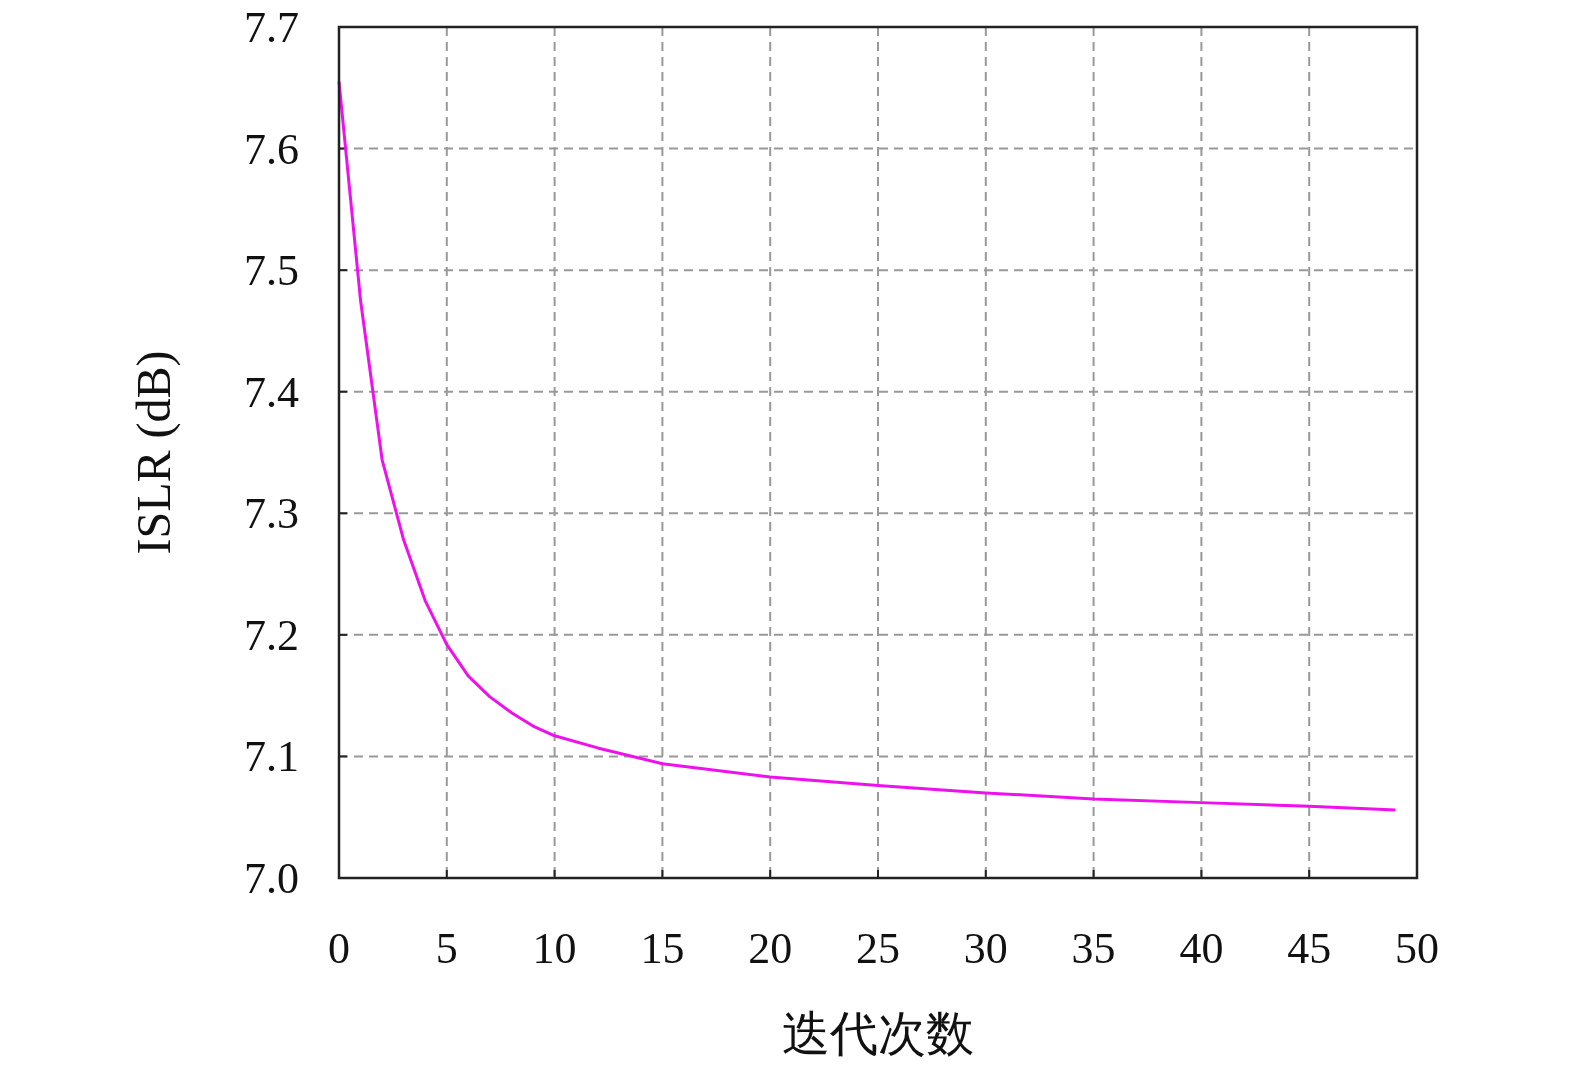 The height and width of the screenshot is (1066, 1575). What do you see at coordinates (985, 948) in the screenshot?
I see `x-tick-label: 30` at bounding box center [985, 948].